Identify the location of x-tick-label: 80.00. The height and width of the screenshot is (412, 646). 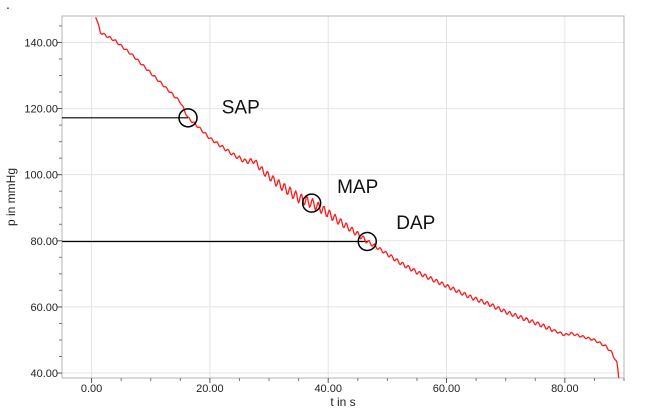
(565, 389).